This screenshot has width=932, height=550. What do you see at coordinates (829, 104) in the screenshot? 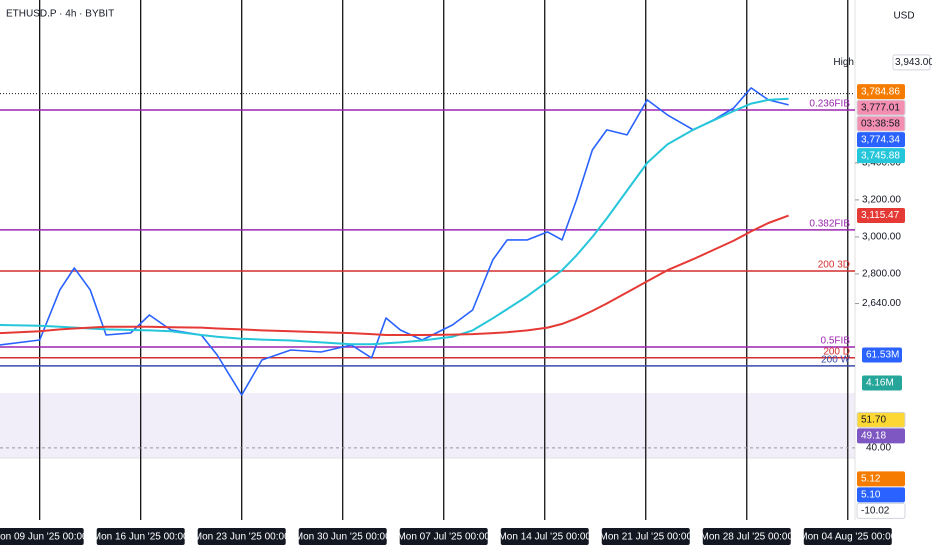
I see `level-label: 0.236FIB` at bounding box center [829, 104].